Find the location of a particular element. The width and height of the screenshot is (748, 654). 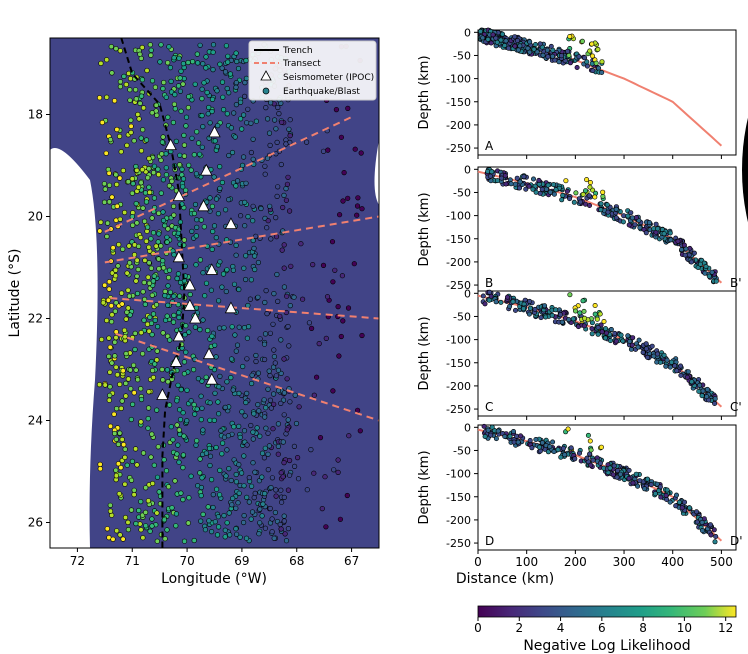

colorbar-tick-label: 4 is located at coordinates (561, 628).